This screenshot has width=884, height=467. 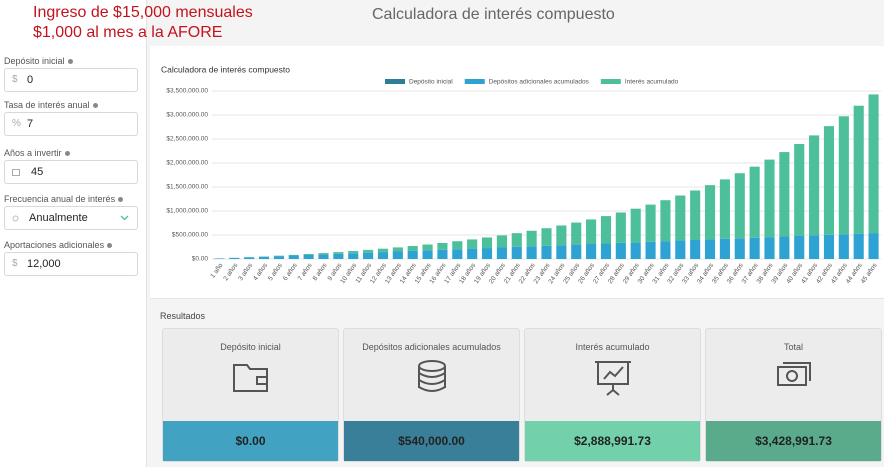 What do you see at coordinates (225, 69) in the screenshot?
I see `chart-title: Calculadora de interés compuesto` at bounding box center [225, 69].